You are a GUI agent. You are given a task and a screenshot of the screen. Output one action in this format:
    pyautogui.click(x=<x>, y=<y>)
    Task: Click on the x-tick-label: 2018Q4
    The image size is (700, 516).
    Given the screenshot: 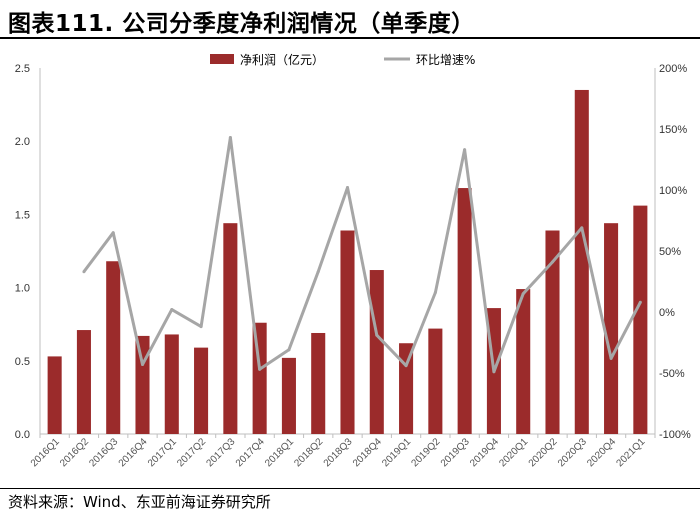 What is the action you would take?
    pyautogui.click(x=367, y=452)
    